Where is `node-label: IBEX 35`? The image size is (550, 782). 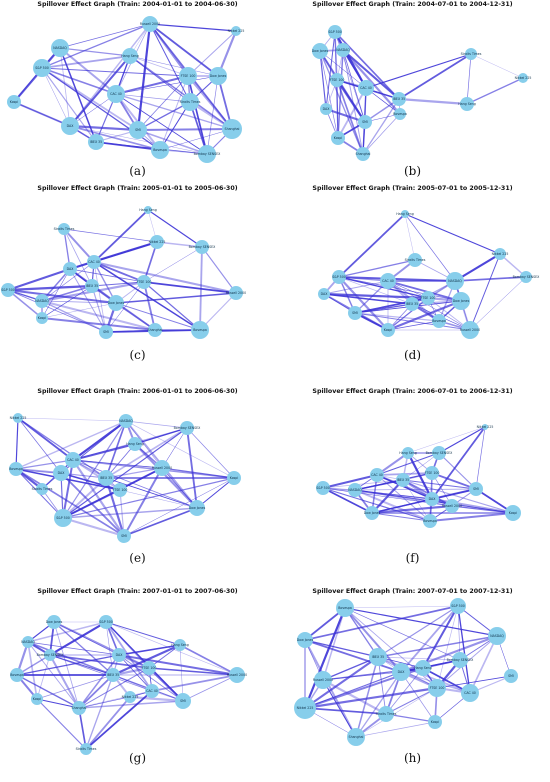 node-label: IBEX 35 is located at coordinates (412, 304).